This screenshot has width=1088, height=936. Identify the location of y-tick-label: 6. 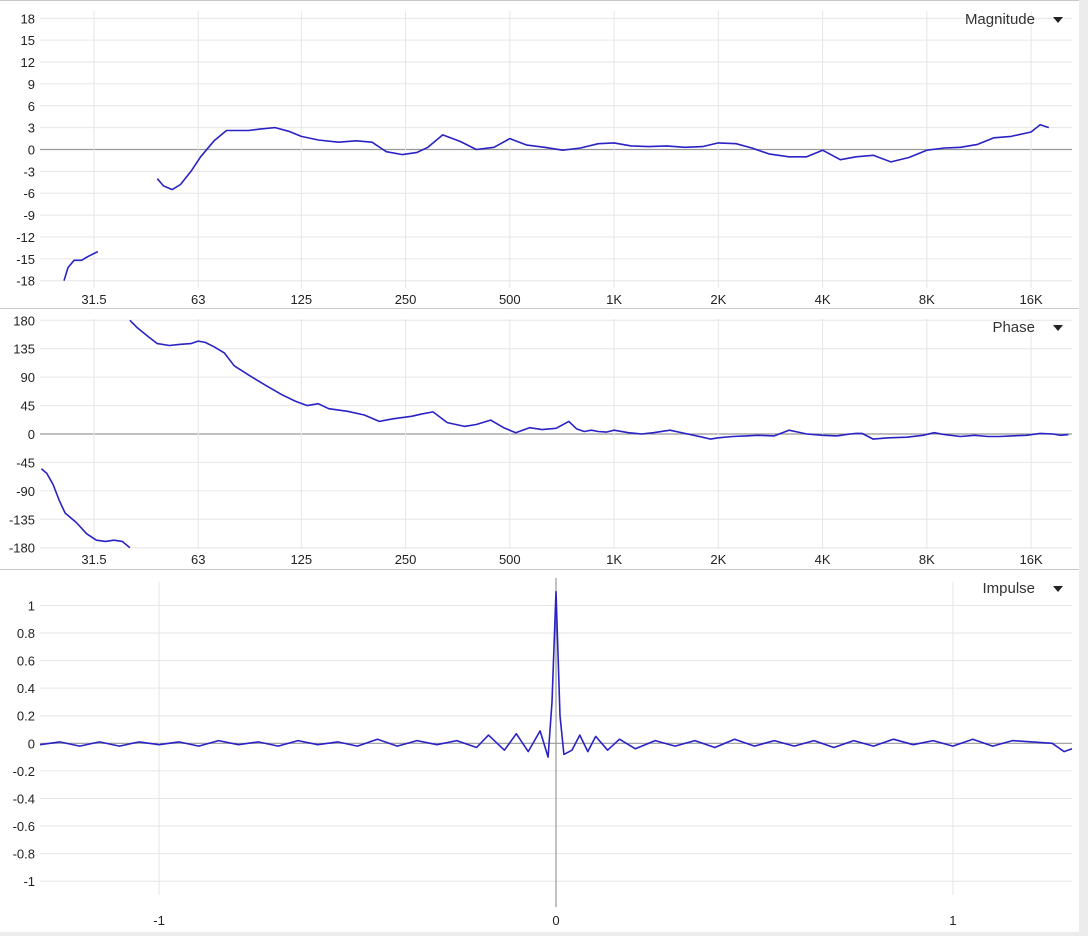
(31, 106).